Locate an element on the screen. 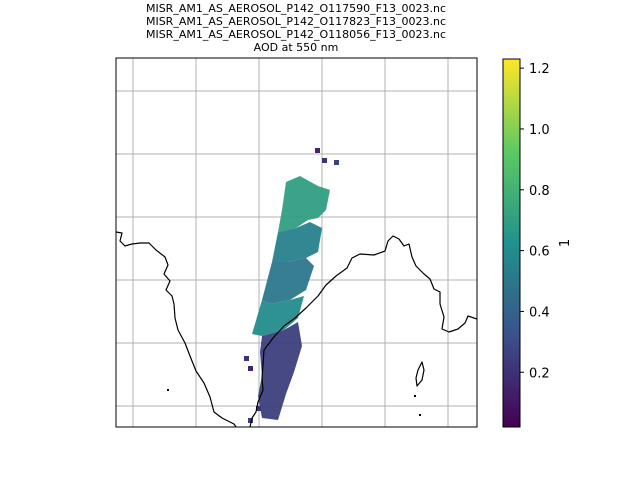 The image size is (640, 480). coastline-india-west is located at coordinates (176, 329).